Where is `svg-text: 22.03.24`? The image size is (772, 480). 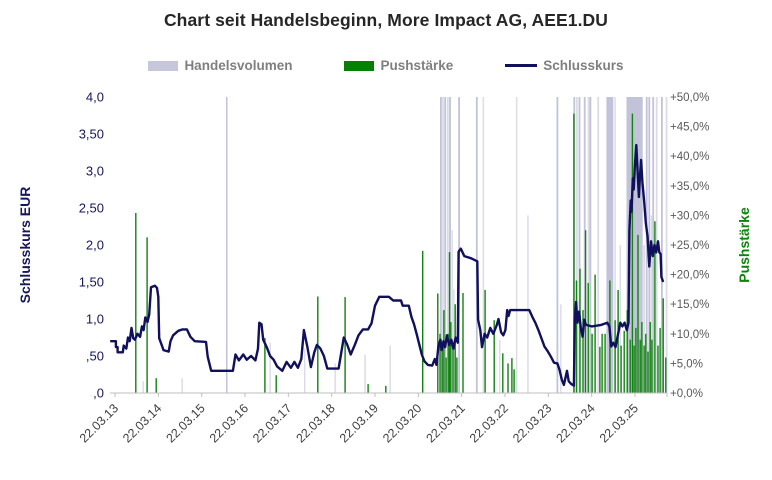 svg-text: 22.03.24 is located at coordinates (575, 423).